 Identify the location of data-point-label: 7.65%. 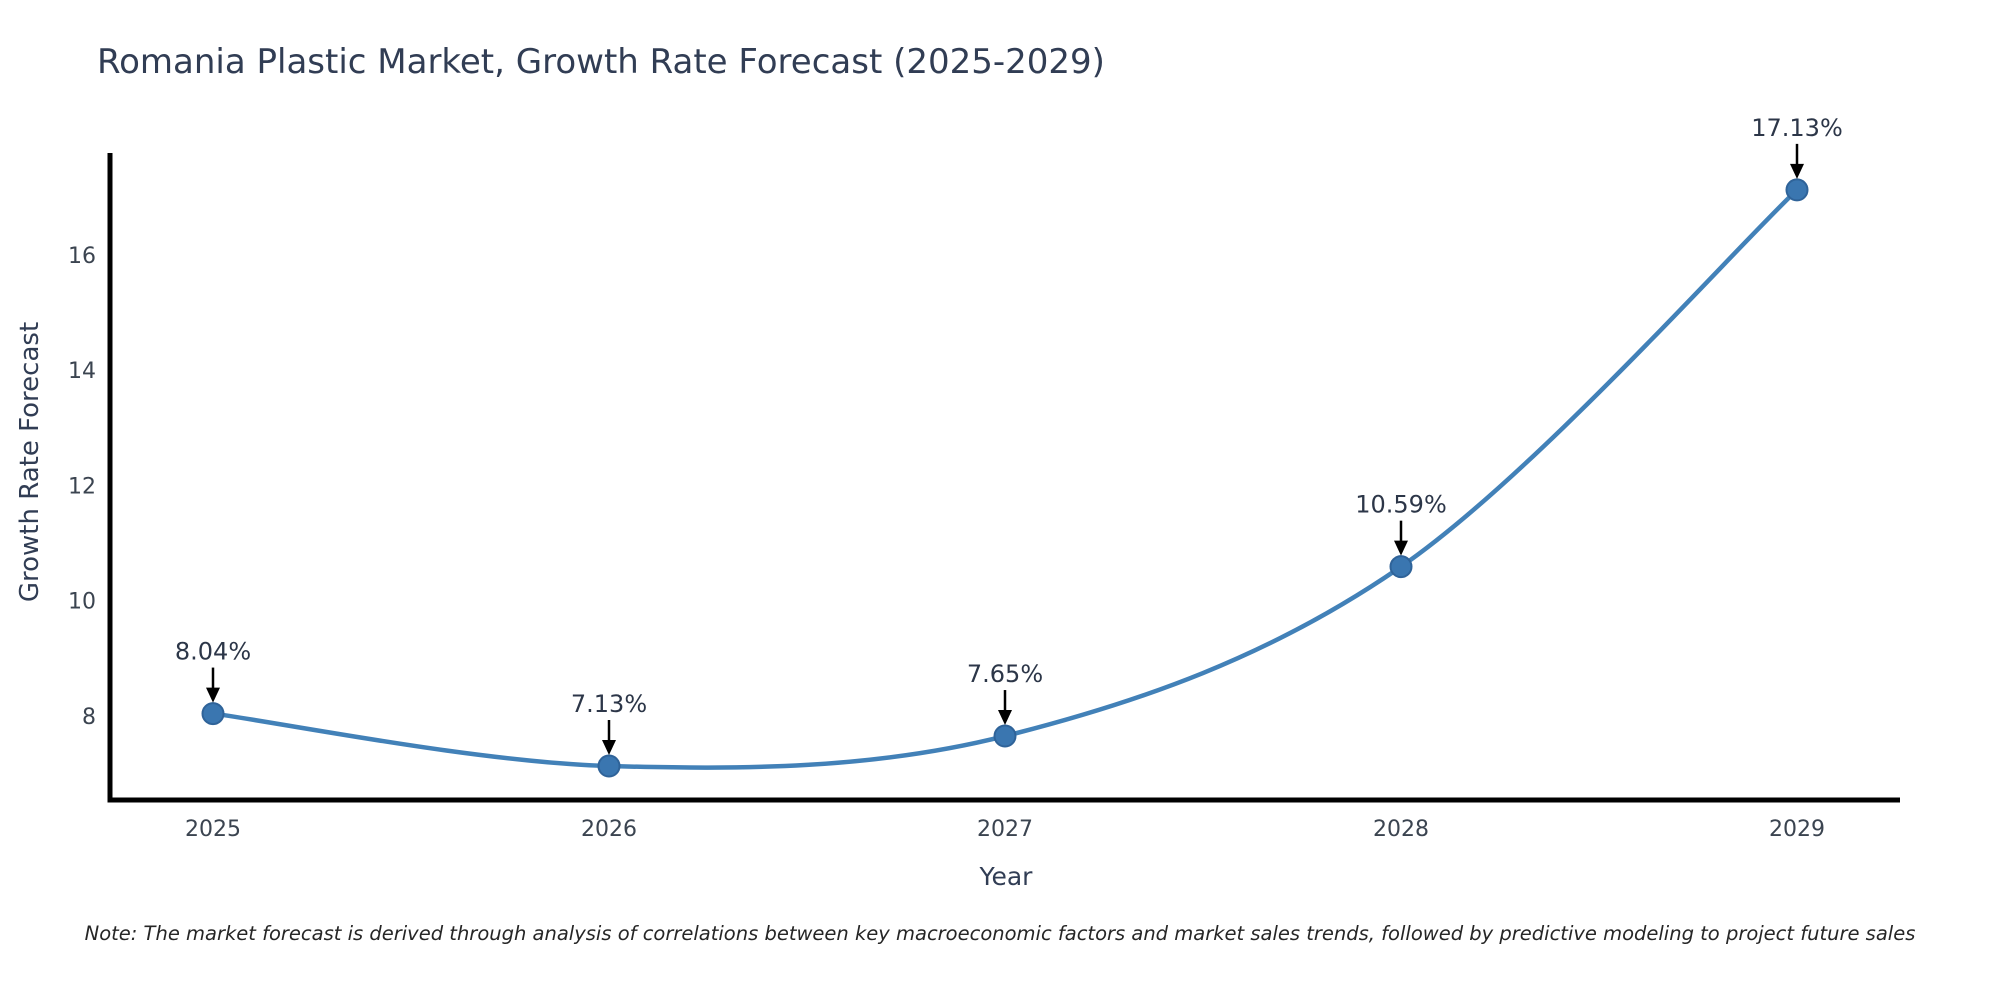
(1005, 674).